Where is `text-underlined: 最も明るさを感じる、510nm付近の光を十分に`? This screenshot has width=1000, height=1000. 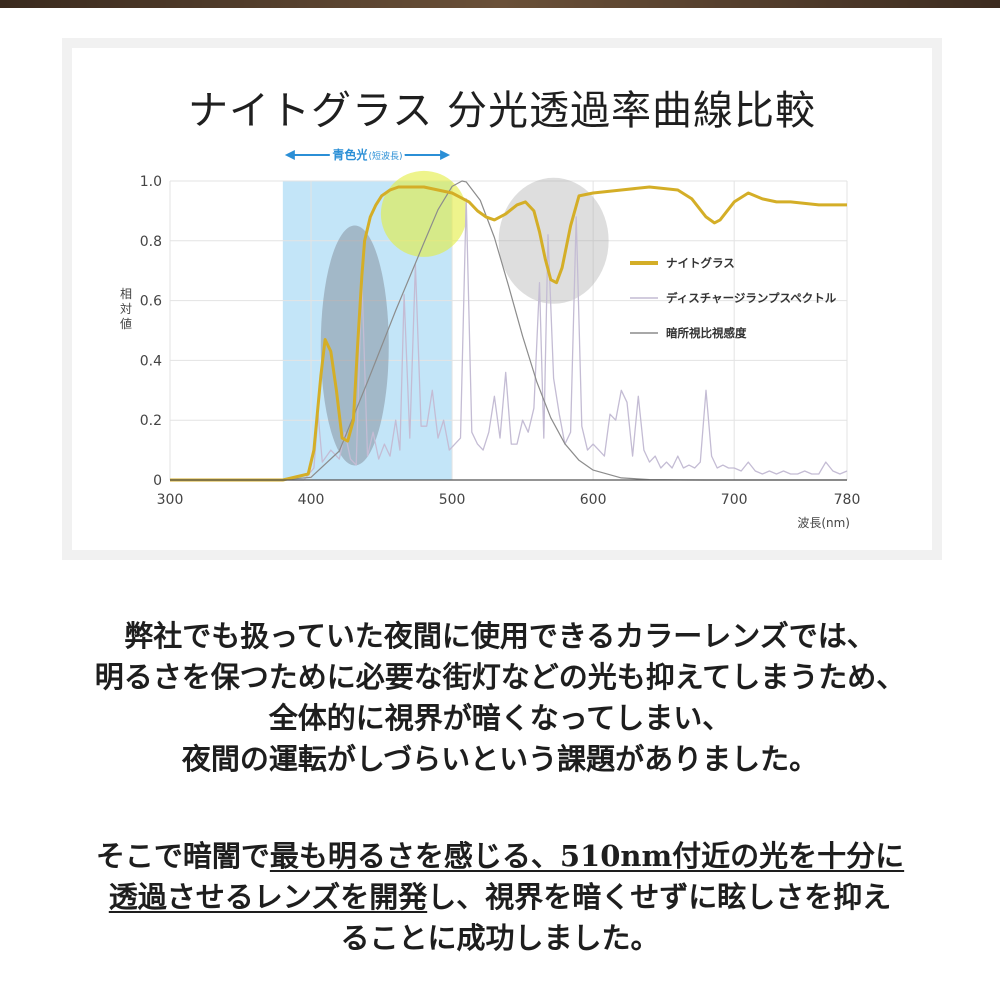
text-underlined: 最も明るさを感じる、510nm付近の光を十分に is located at coordinates (587, 856).